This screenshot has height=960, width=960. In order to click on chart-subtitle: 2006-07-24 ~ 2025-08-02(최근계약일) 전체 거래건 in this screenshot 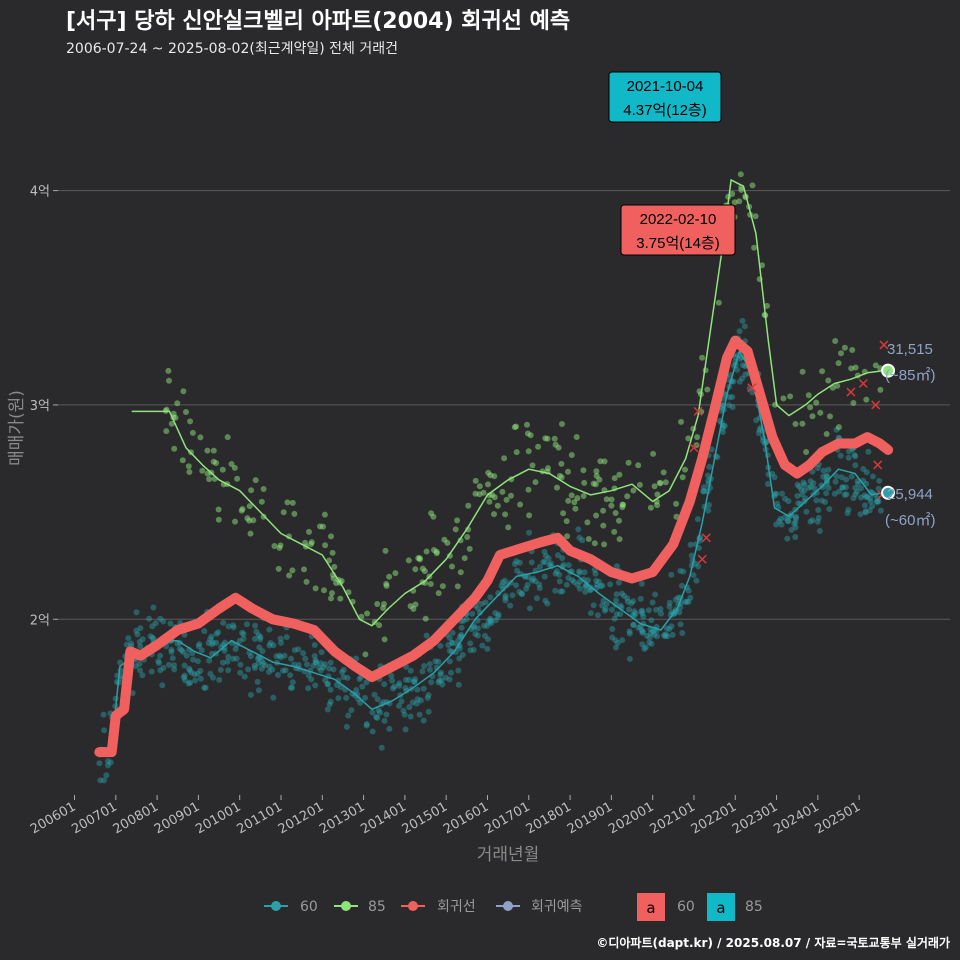, I will do `click(232, 49)`.